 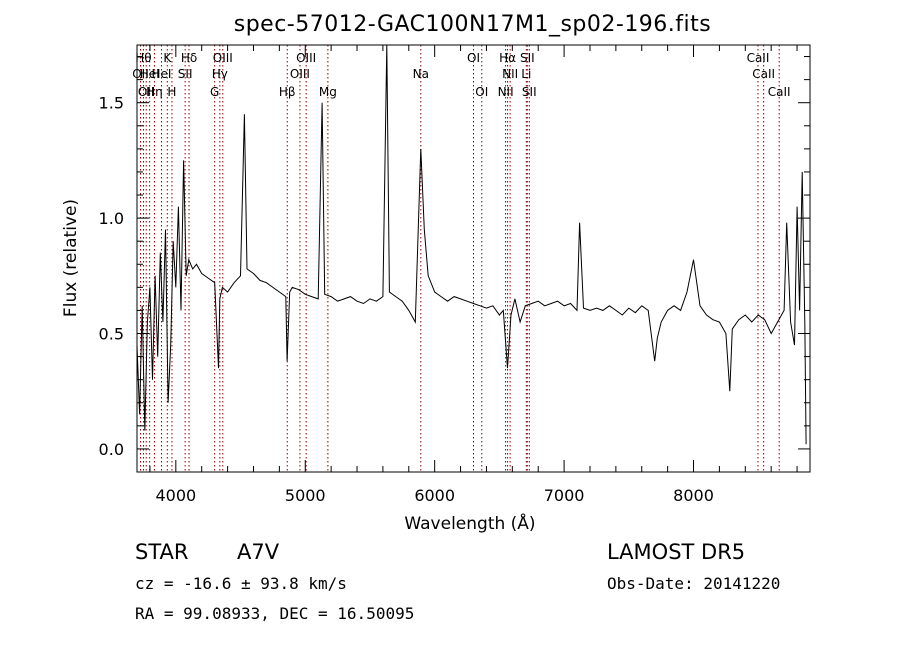 I want to click on observation-date: Obs-Date: 20141220, so click(x=694, y=583).